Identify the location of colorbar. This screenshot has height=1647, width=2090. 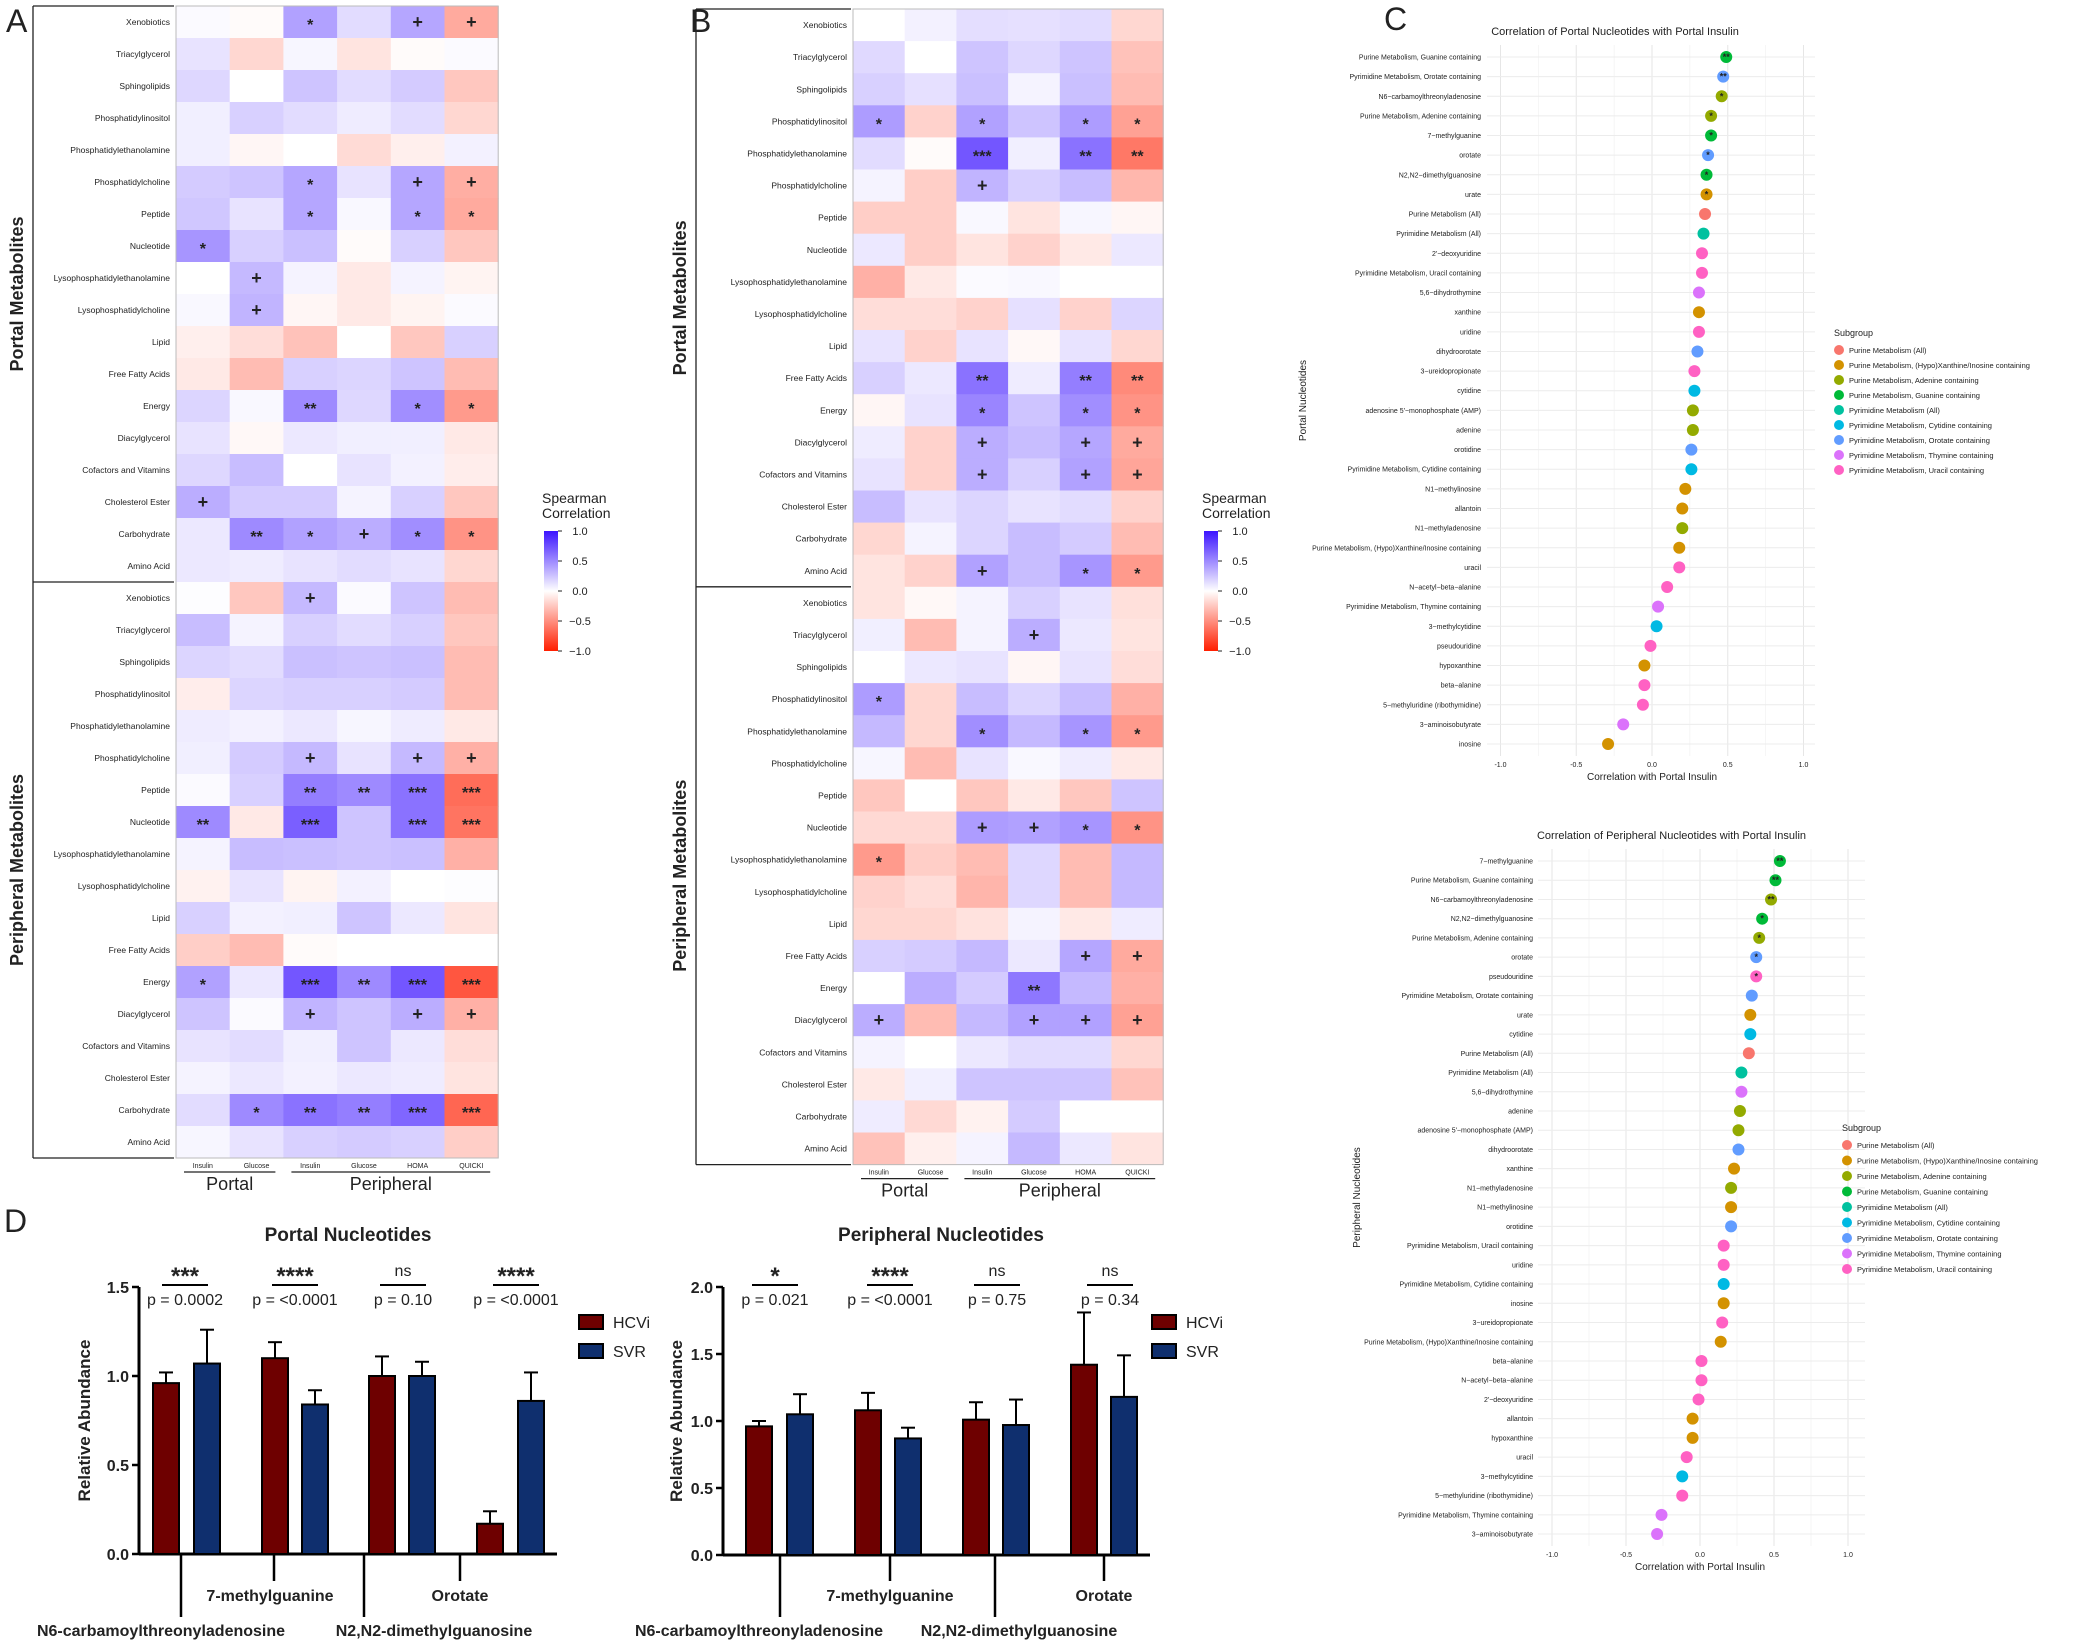
(551, 591).